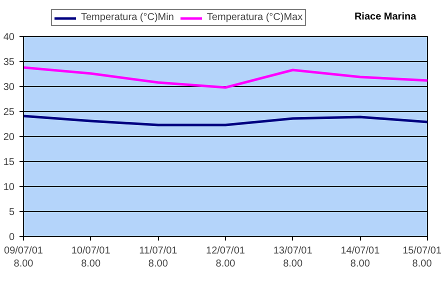  What do you see at coordinates (9, 37) in the screenshot?
I see `y-tick-label: 40` at bounding box center [9, 37].